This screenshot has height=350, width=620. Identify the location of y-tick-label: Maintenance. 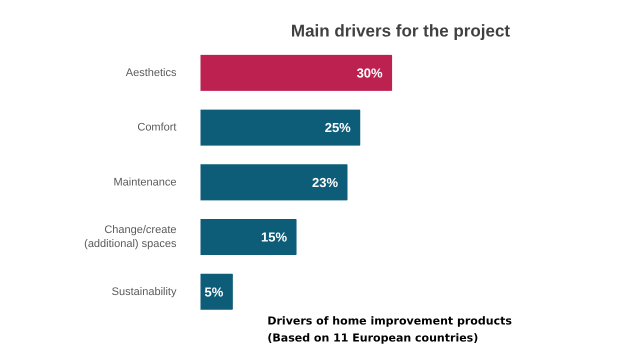
(145, 182).